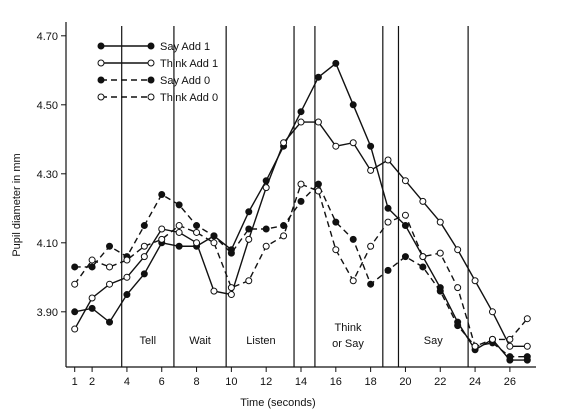  Describe the element at coordinates (92, 382) in the screenshot. I see `x-tick-label: 2` at that location.